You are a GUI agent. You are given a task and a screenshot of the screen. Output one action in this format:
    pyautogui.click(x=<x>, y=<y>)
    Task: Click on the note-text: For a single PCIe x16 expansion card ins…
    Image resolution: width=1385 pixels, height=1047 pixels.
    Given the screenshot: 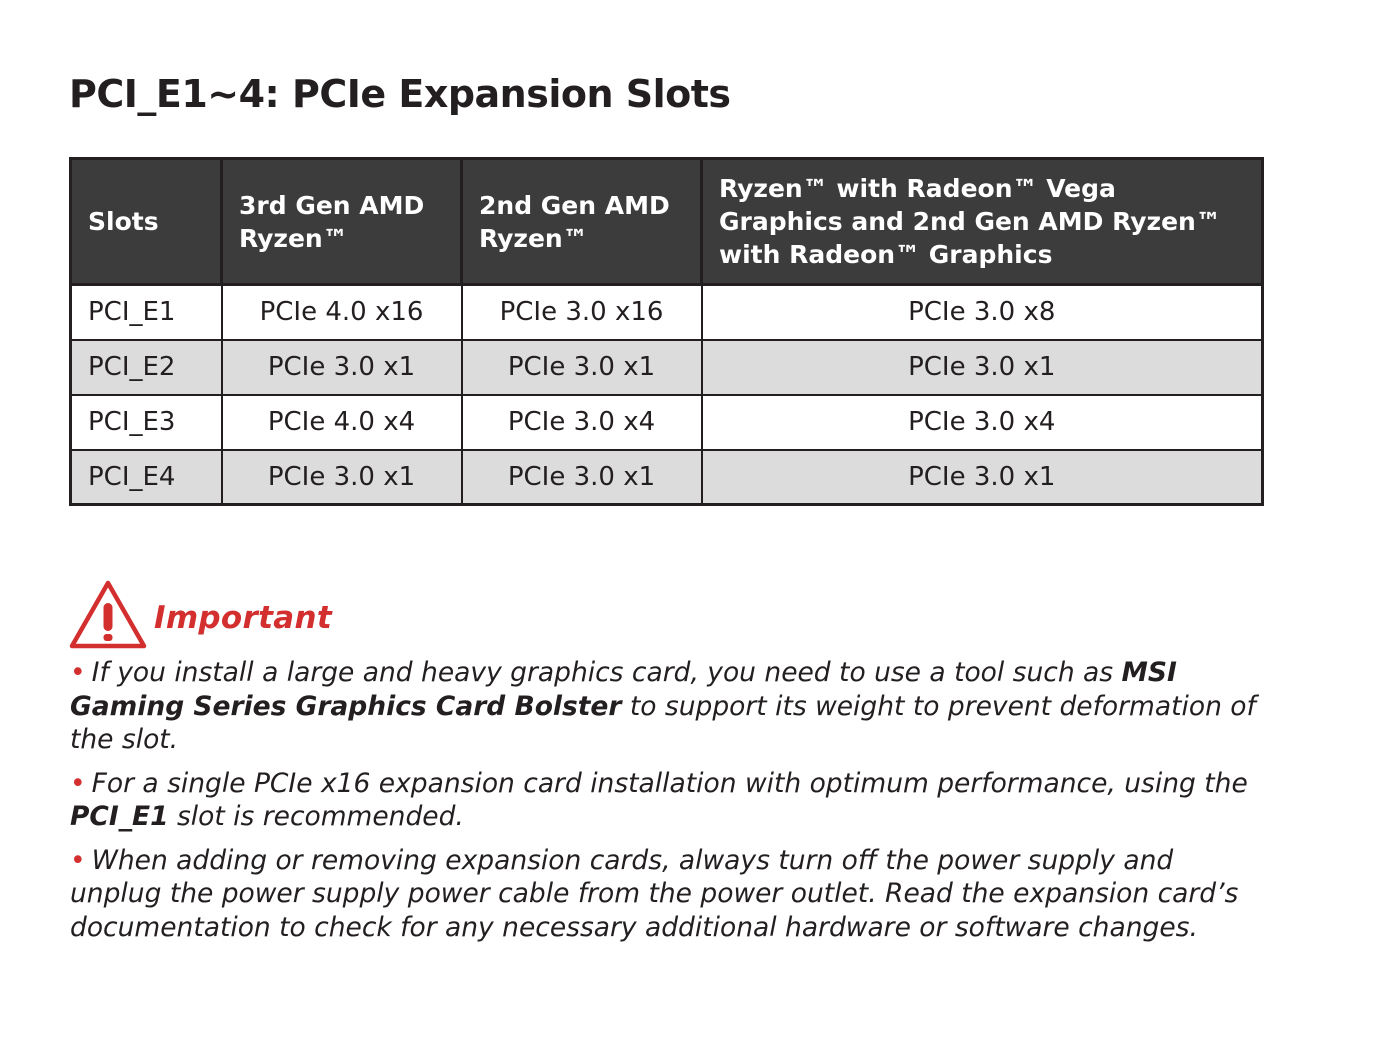 What is the action you would take?
    pyautogui.click(x=669, y=783)
    